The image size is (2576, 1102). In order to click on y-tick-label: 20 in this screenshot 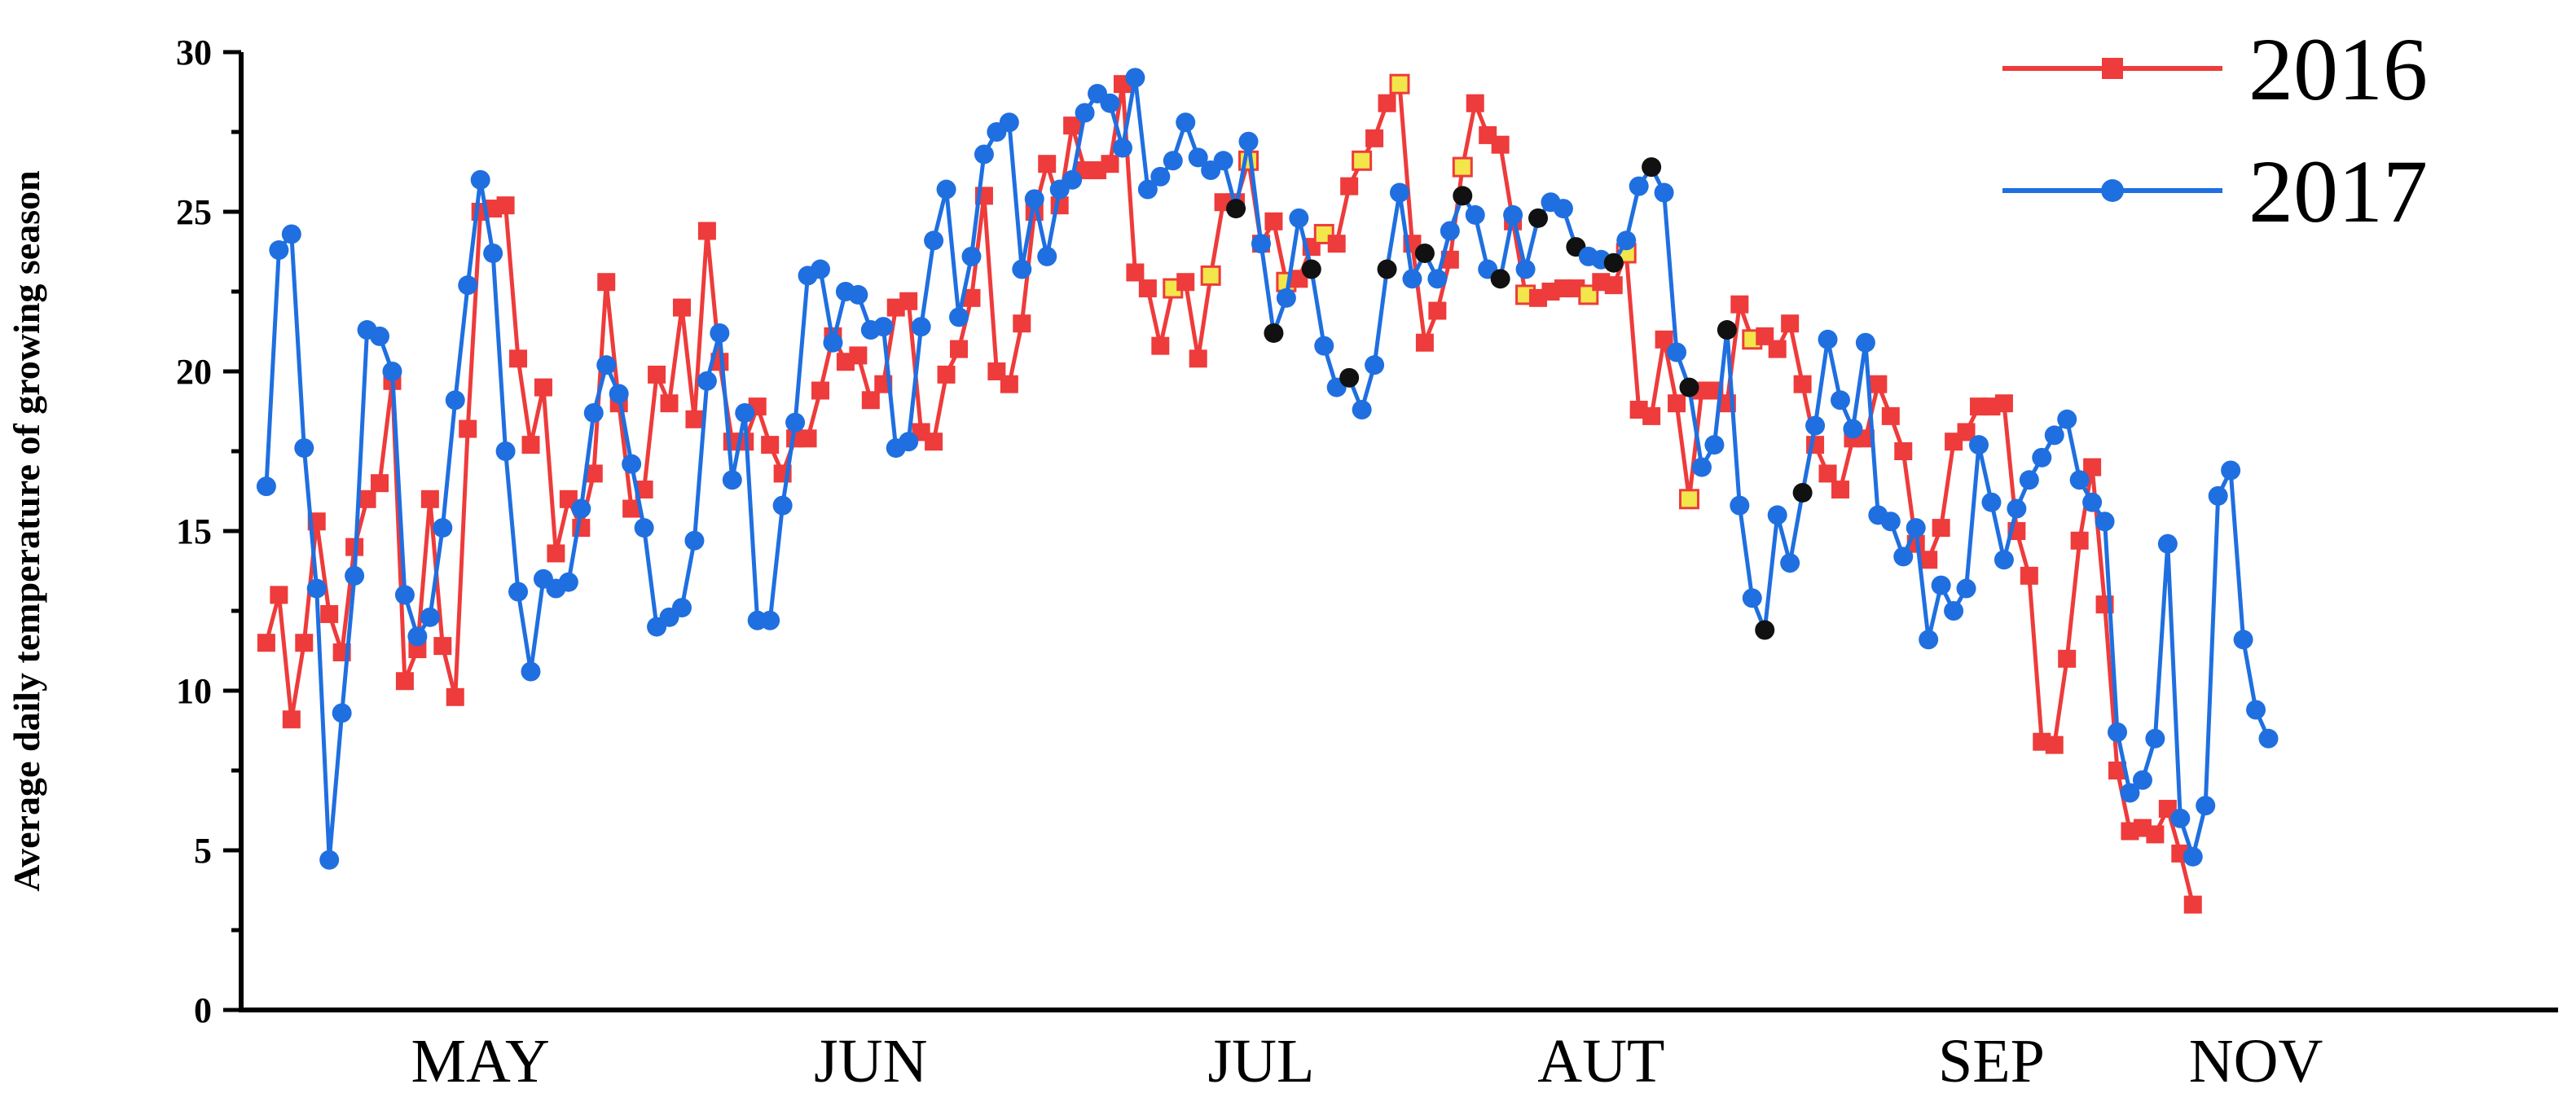, I will do `click(194, 372)`.